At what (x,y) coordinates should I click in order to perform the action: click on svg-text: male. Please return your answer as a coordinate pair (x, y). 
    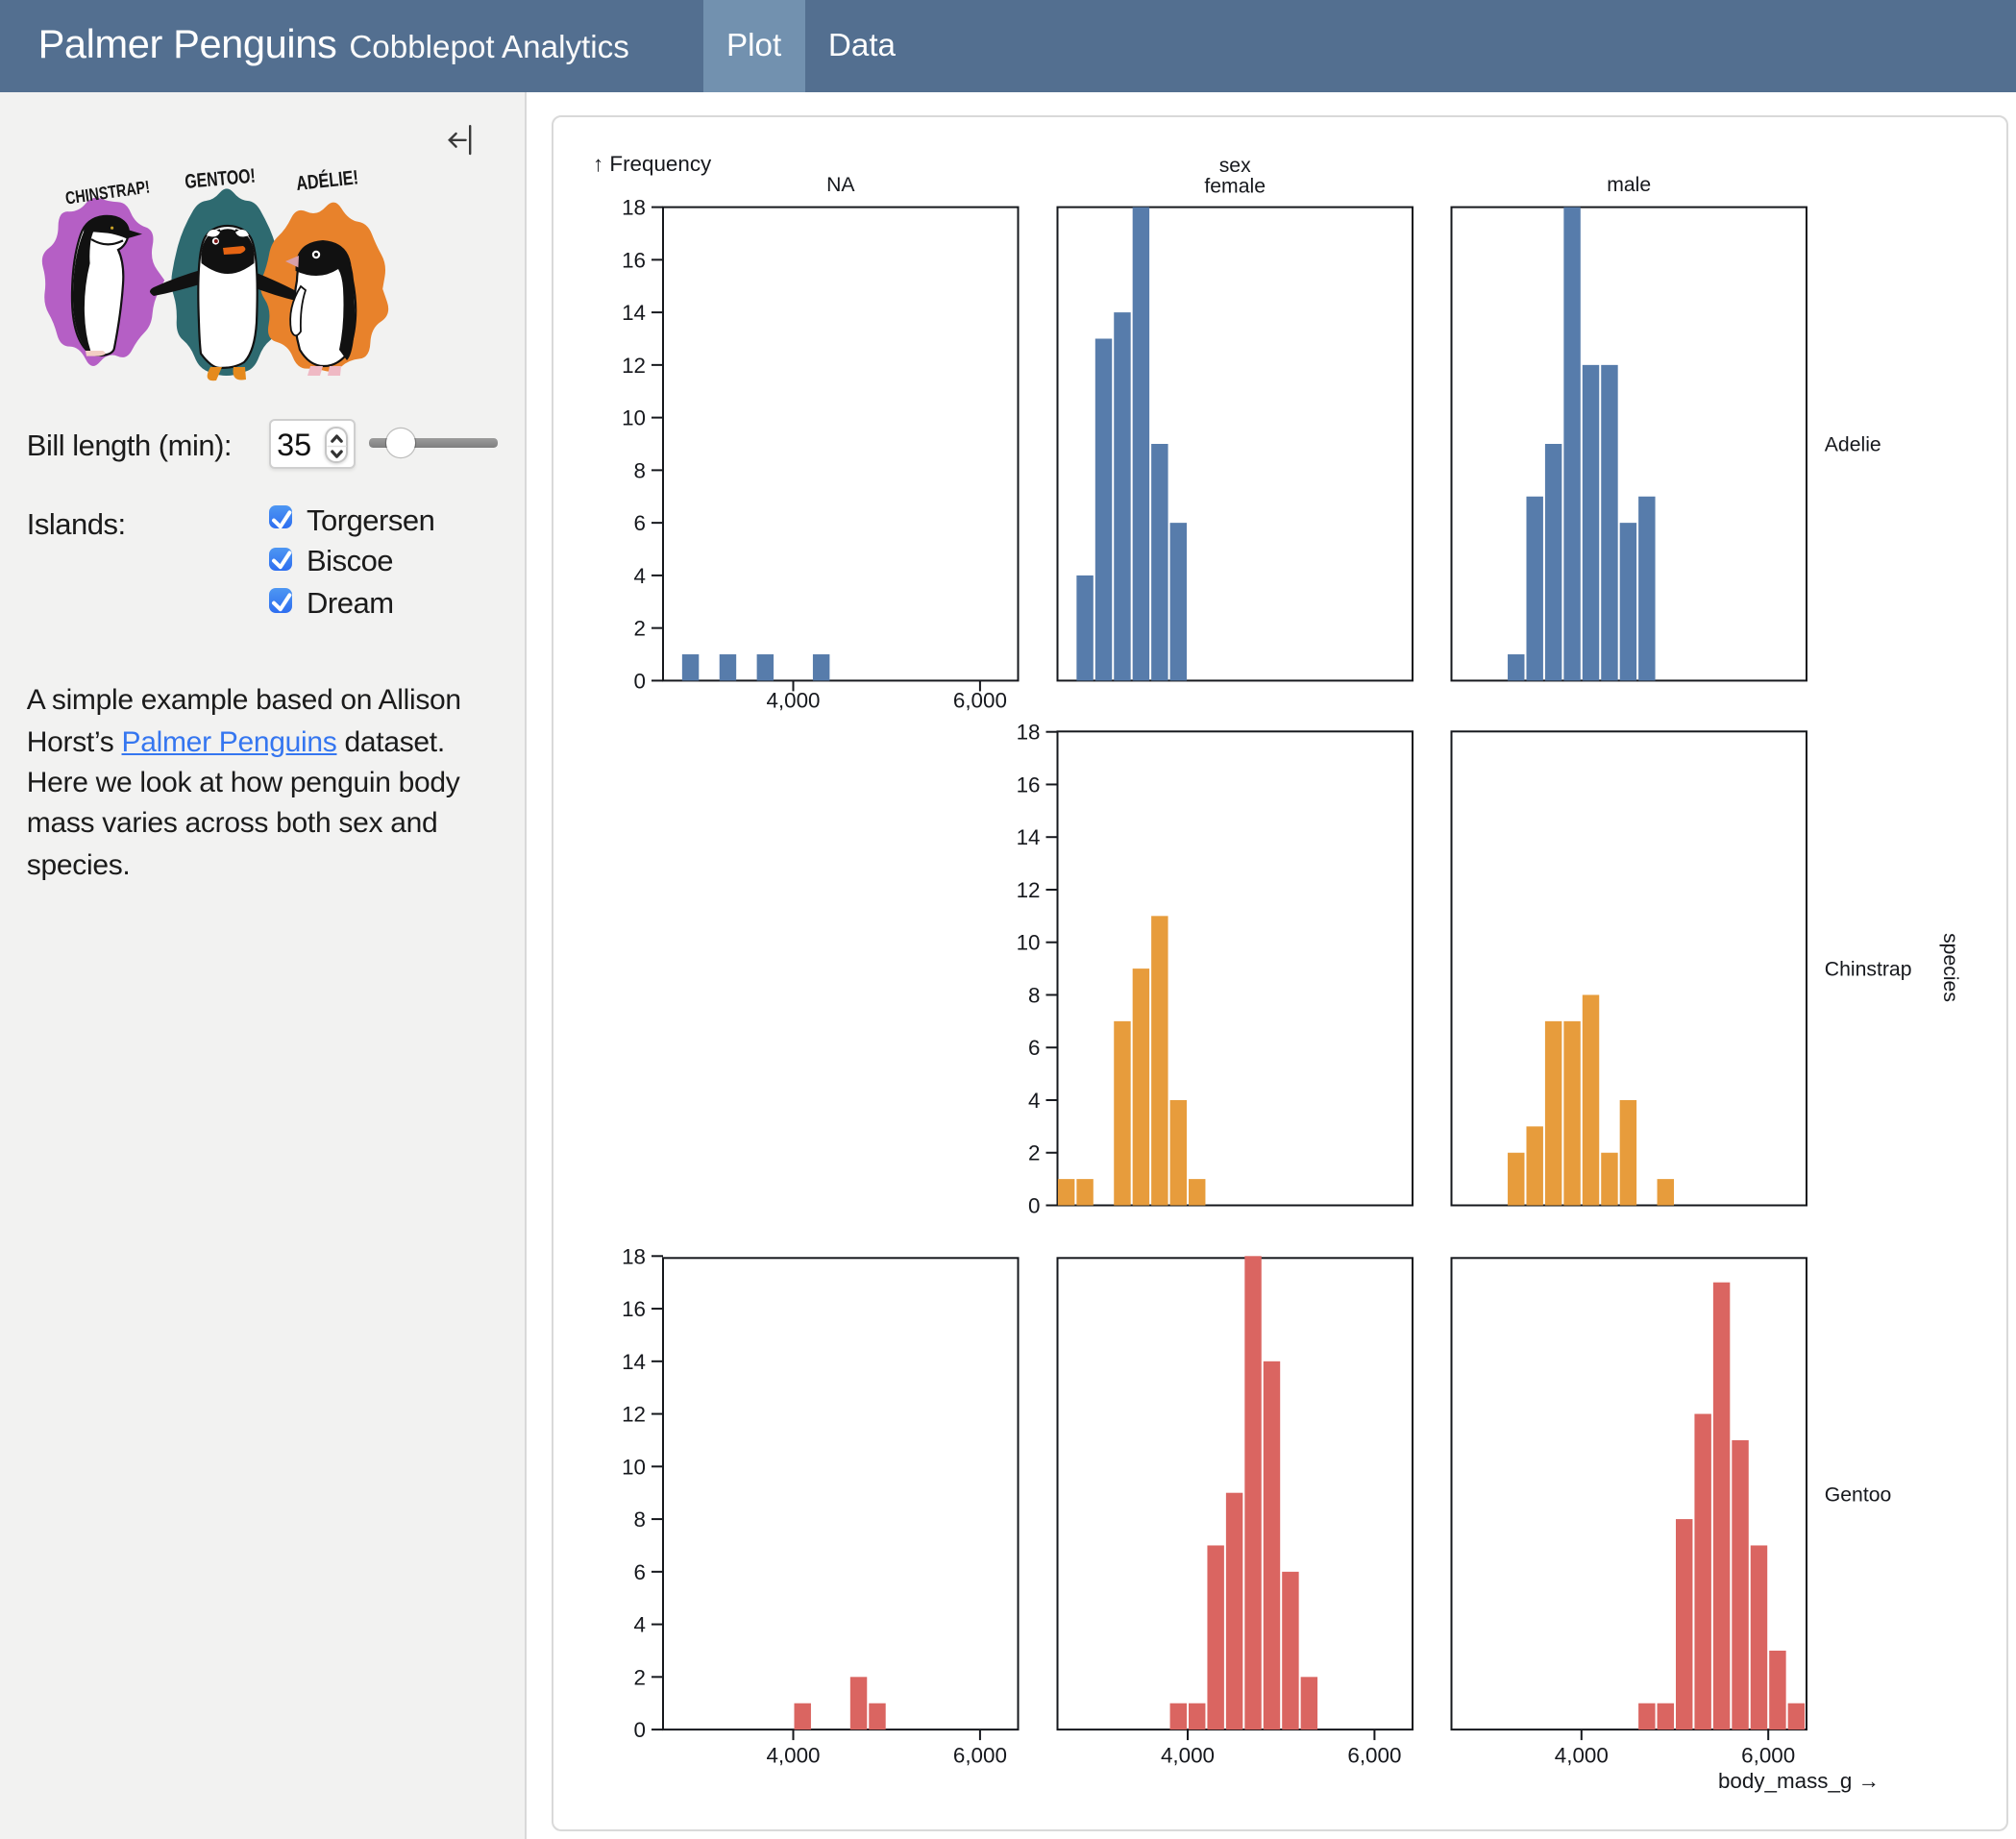
    Looking at the image, I should click on (1629, 185).